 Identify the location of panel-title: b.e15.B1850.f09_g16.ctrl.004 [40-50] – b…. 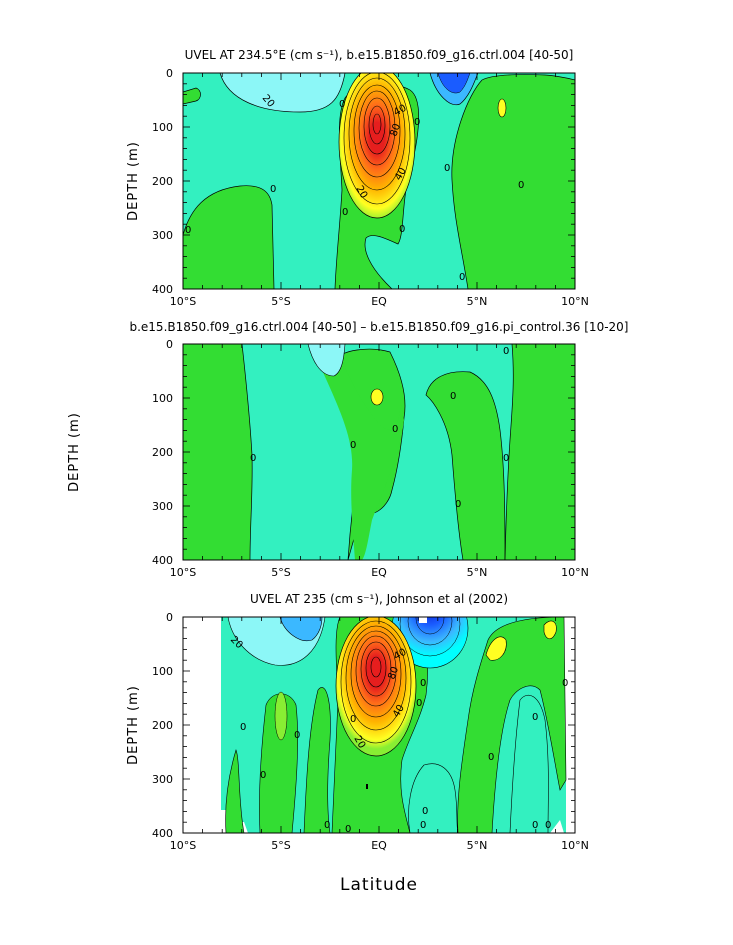
(378, 327).